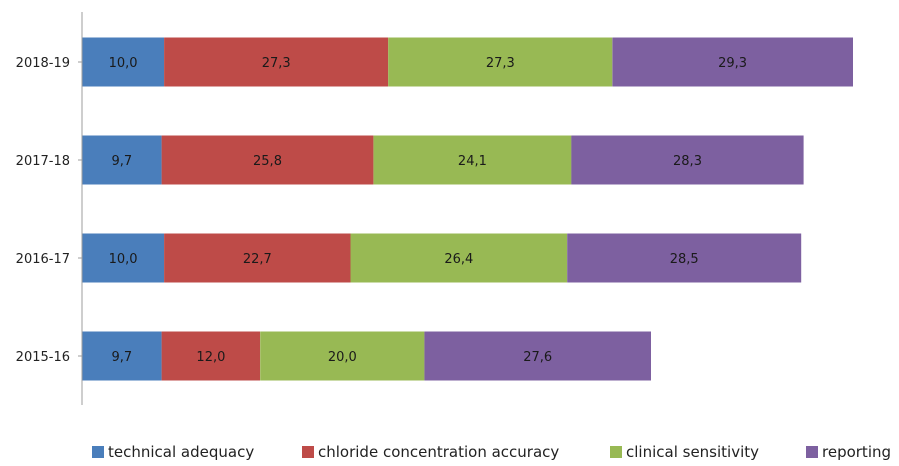 This screenshot has width=899, height=466. I want to click on category-label: 2017-18, so click(43, 161).